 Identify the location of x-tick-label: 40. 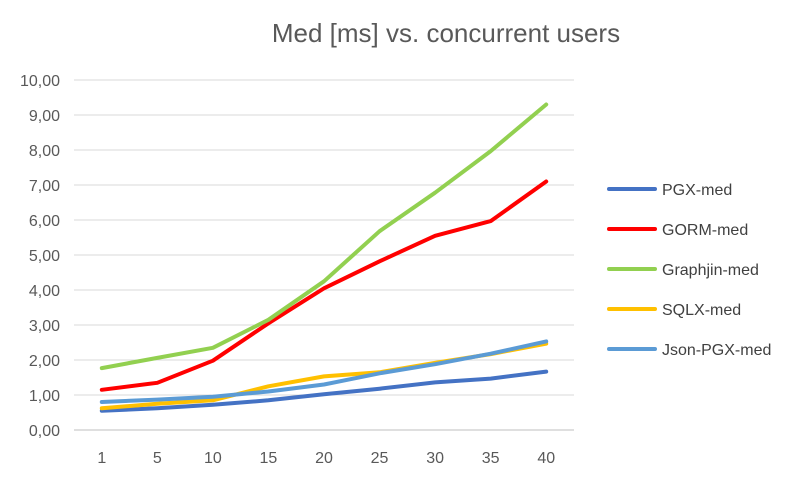
(546, 458).